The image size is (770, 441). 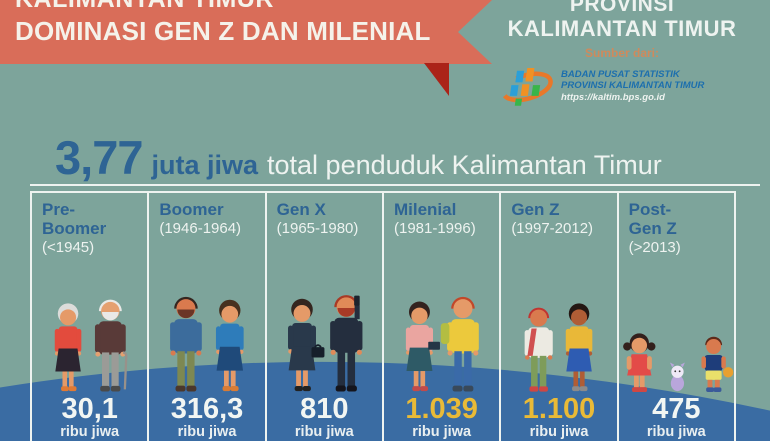 I want to click on column-header: Post- Gen Z (>2013), so click(x=676, y=225).